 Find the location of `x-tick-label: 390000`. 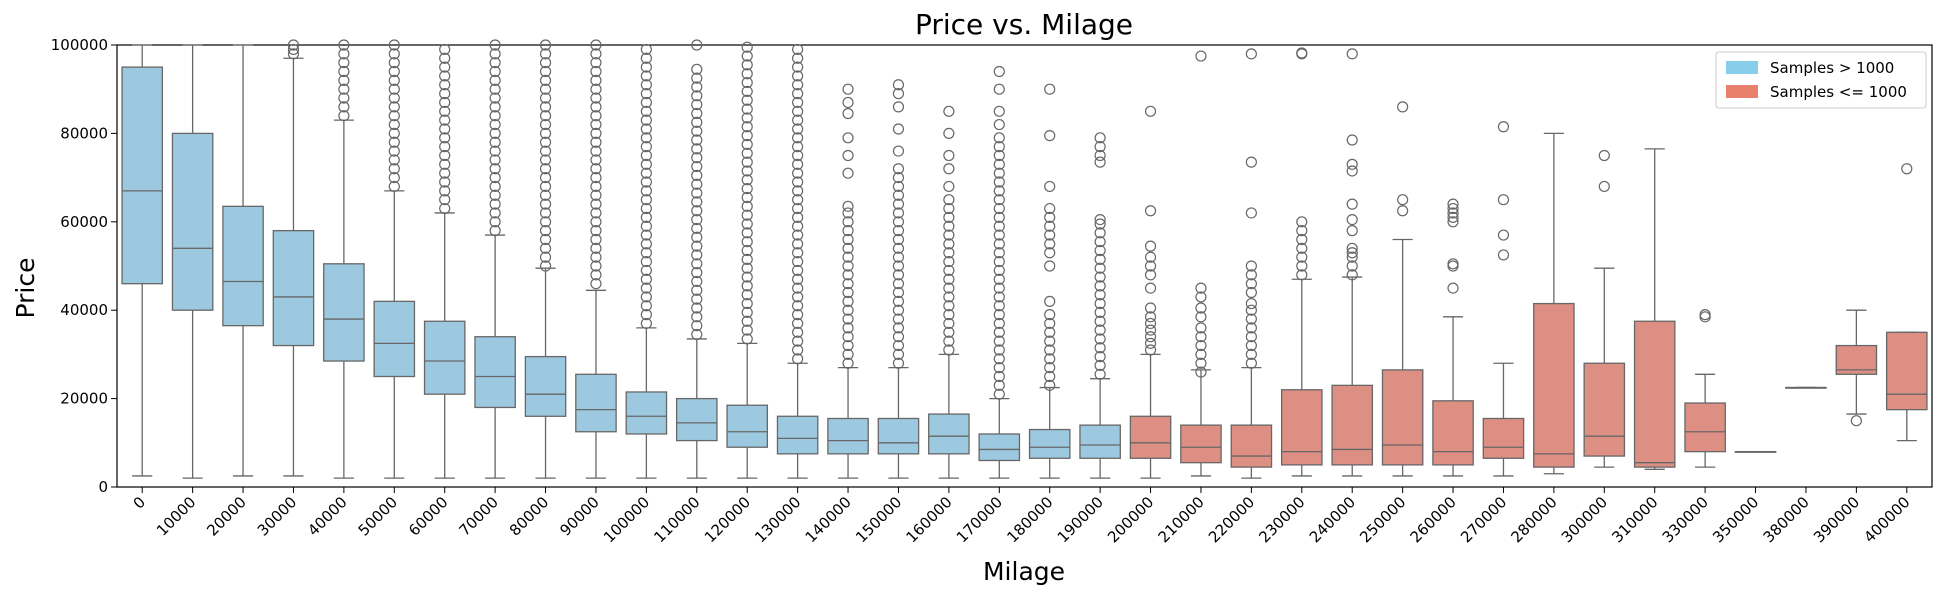

x-tick-label: 390000 is located at coordinates (1836, 519).